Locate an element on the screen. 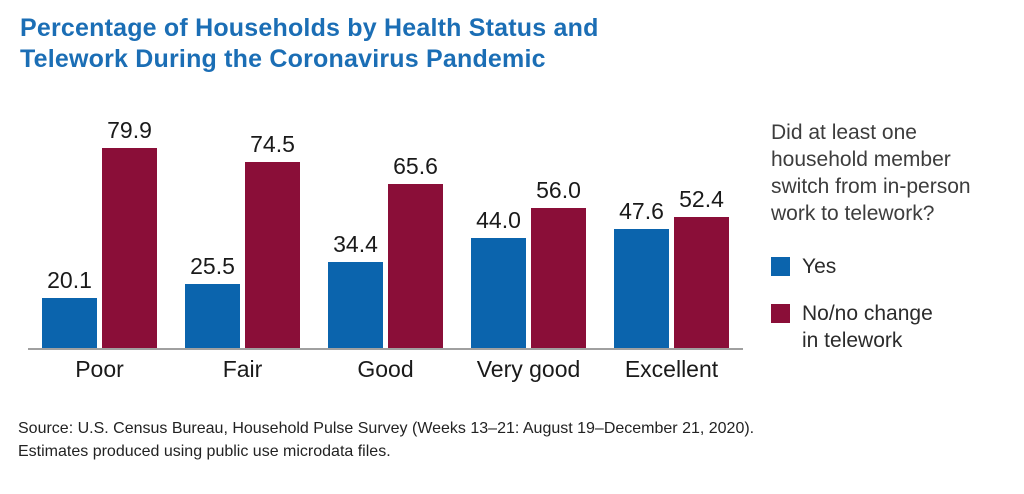 Image resolution: width=1024 pixels, height=494 pixels. bar-value-label: 56.0 is located at coordinates (558, 190).